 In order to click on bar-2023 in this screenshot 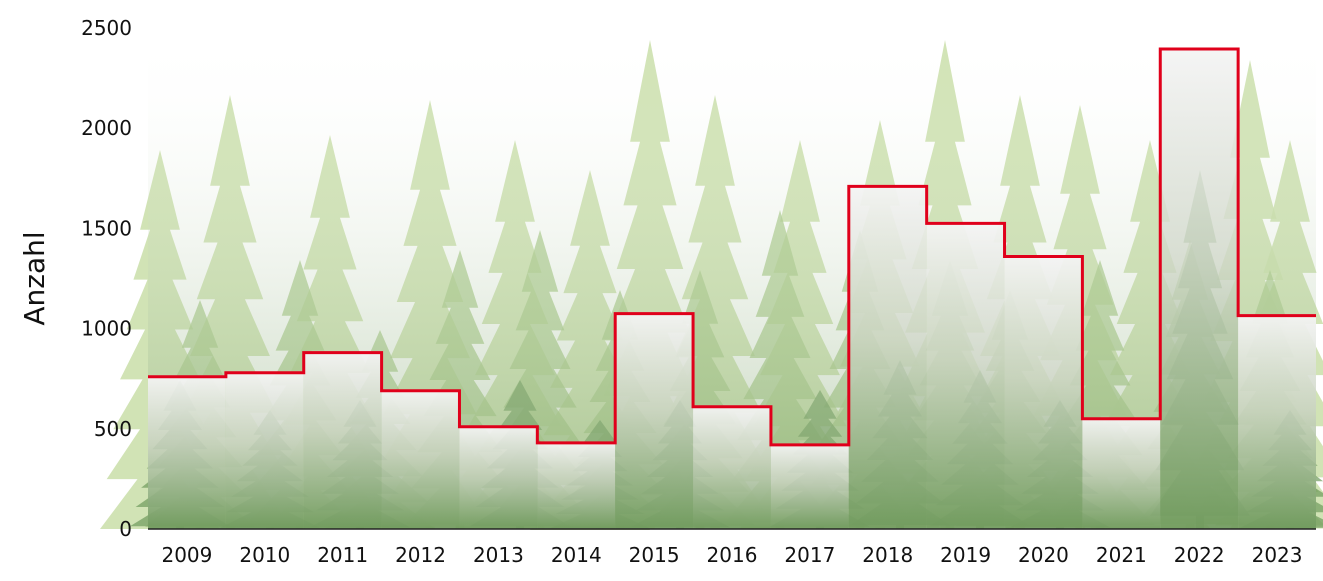, I will do `click(1277, 422)`.